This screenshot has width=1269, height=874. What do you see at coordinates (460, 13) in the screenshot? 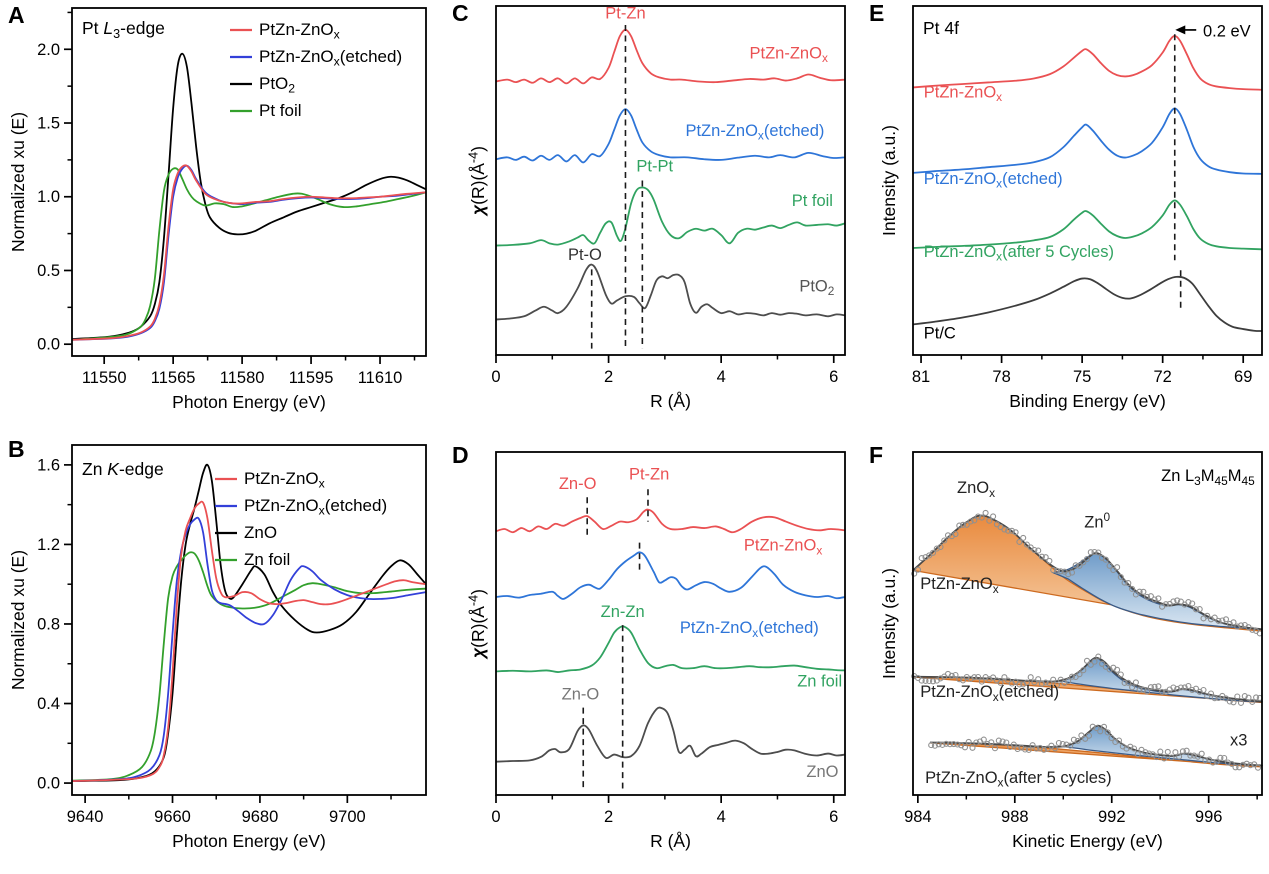
I see `panel-letter-c: C` at bounding box center [460, 13].